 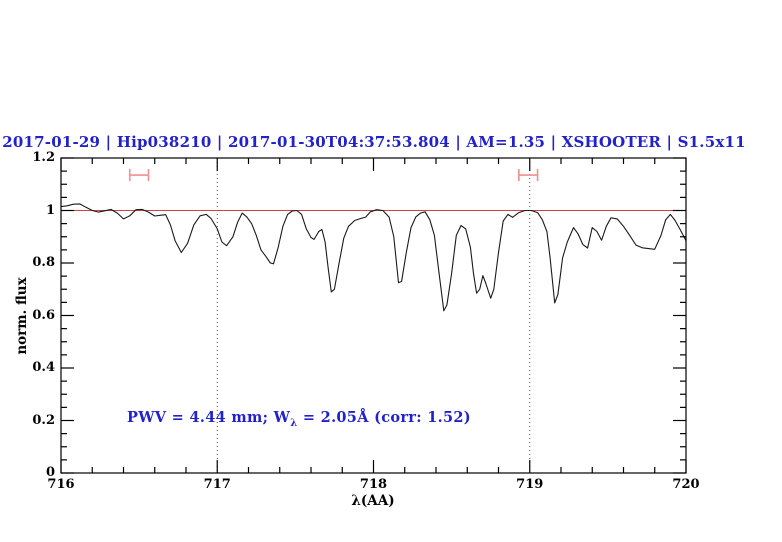 What do you see at coordinates (43, 315) in the screenshot?
I see `y-tick-label: 0.6` at bounding box center [43, 315].